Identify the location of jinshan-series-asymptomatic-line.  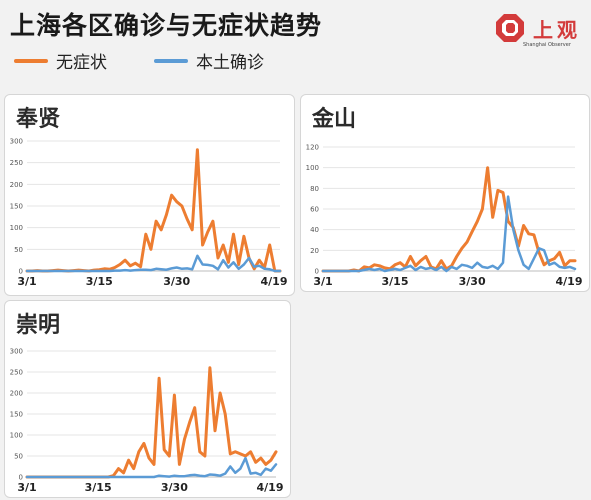
(449, 219).